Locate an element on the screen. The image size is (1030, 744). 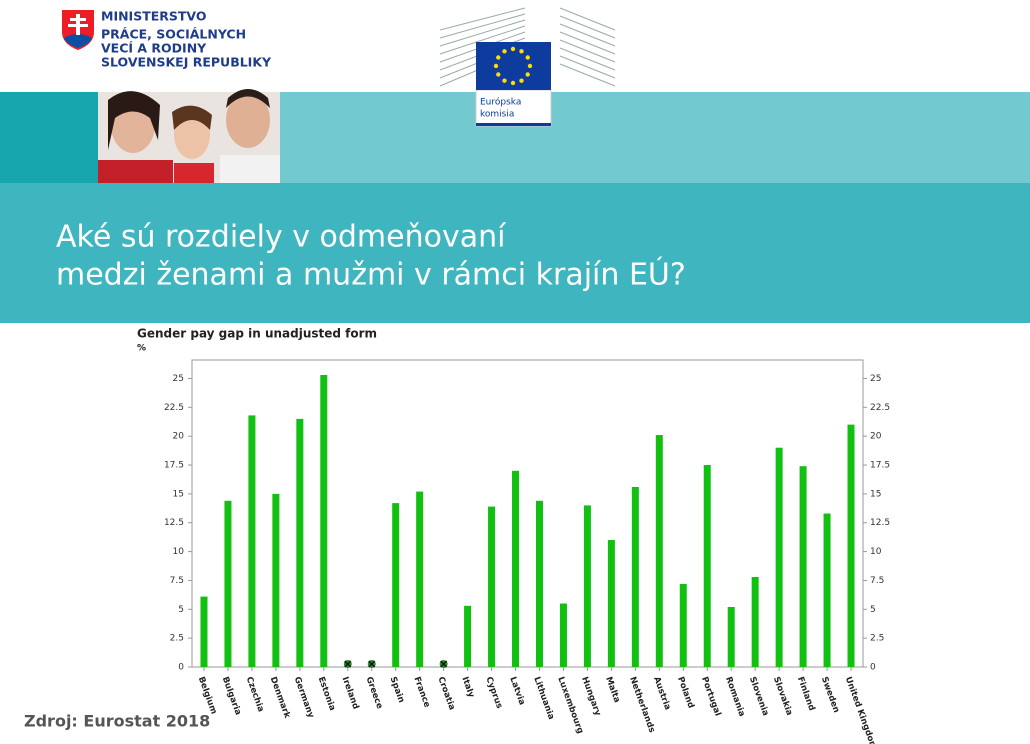
commission-logo is located at coordinates (527, 67).